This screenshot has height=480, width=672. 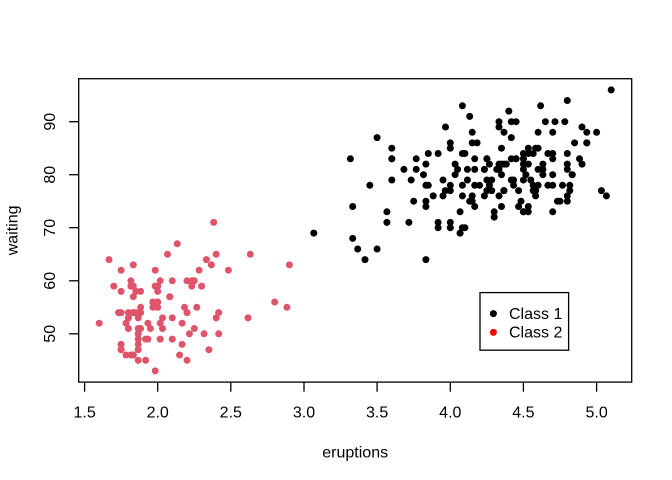 What do you see at coordinates (231, 413) in the screenshot?
I see `svg-text: 2.5` at bounding box center [231, 413].